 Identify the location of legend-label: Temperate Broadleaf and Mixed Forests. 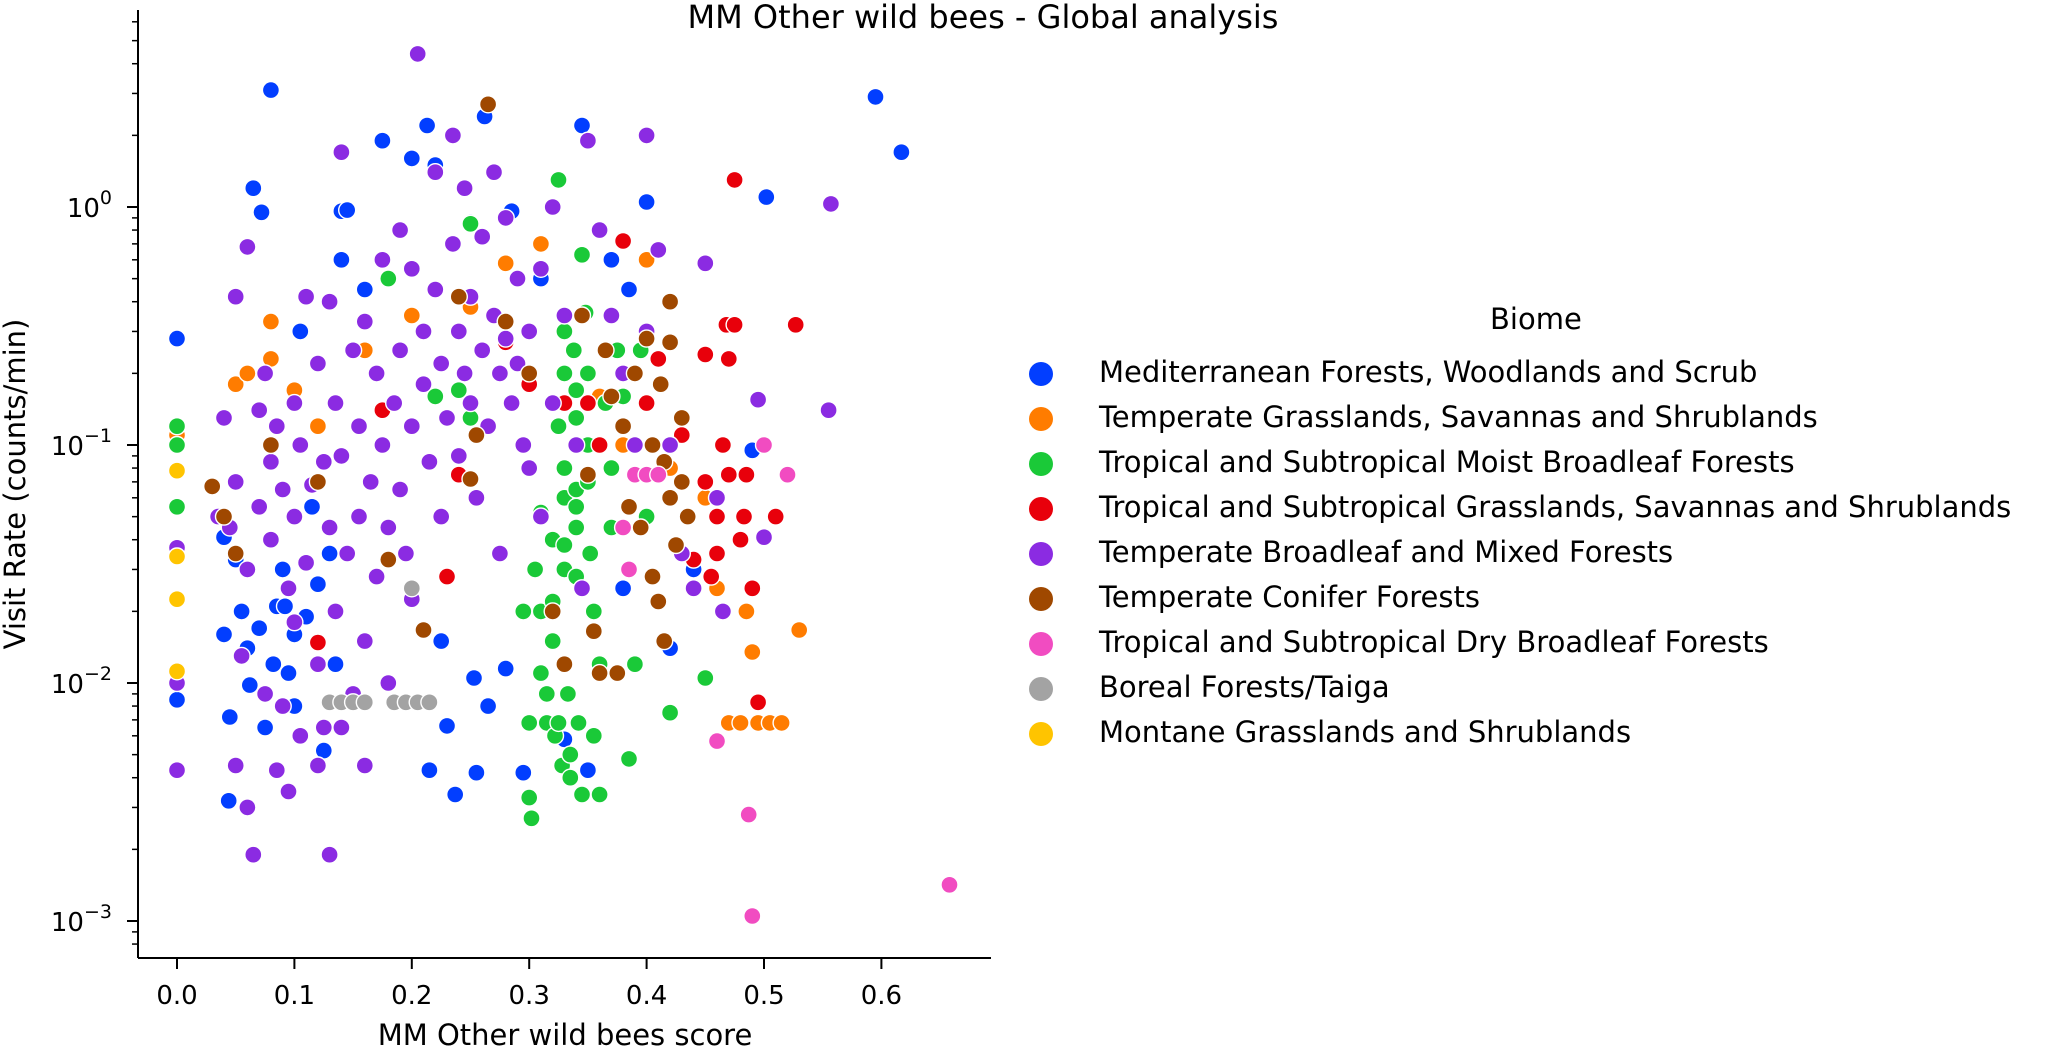
(1386, 552).